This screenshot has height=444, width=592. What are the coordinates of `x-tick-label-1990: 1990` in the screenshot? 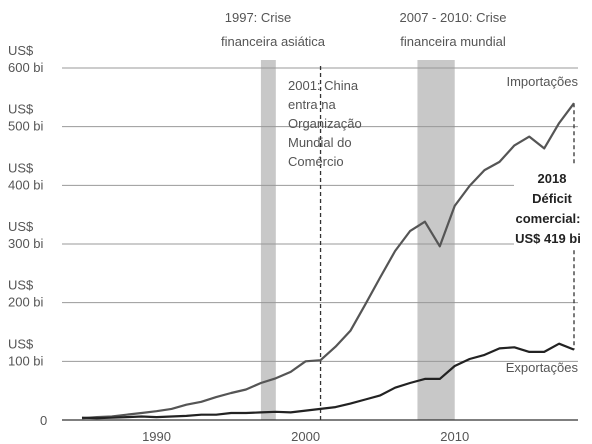 It's located at (156, 436).